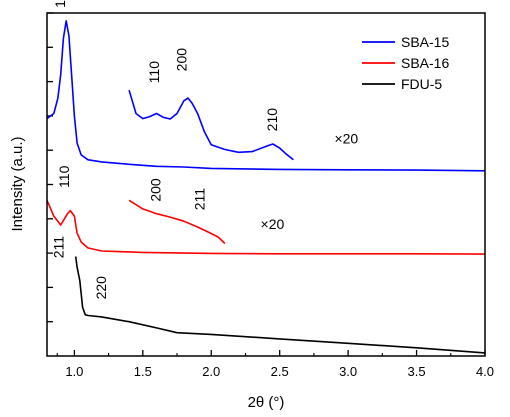 The image size is (510, 417). What do you see at coordinates (60, 4) in the screenshot?
I see `peak-label: 100` at bounding box center [60, 4].